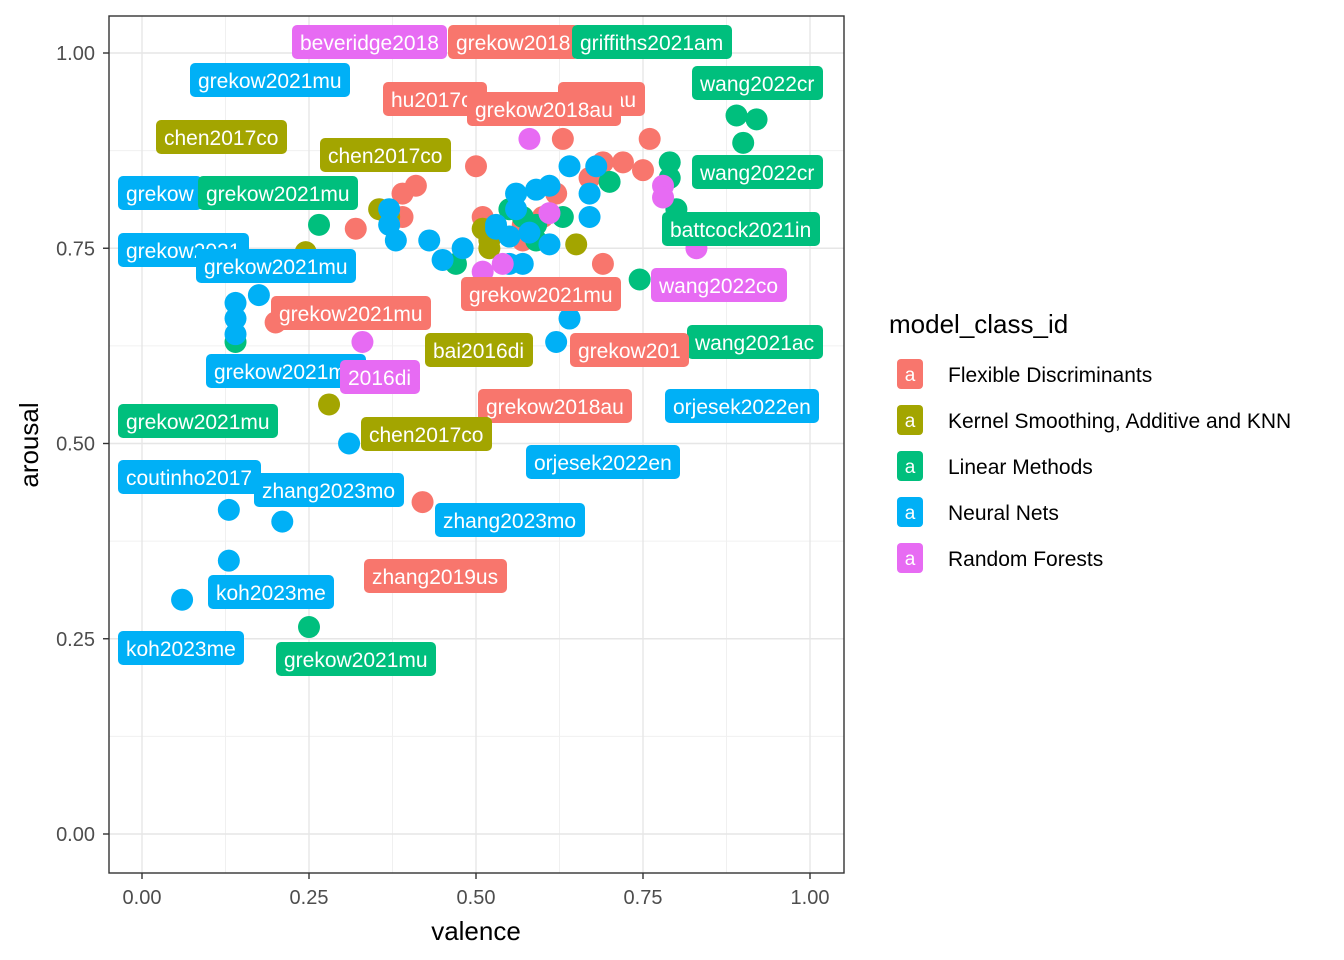  I want to click on legend-item-label: Linear Methods, so click(1020, 467).